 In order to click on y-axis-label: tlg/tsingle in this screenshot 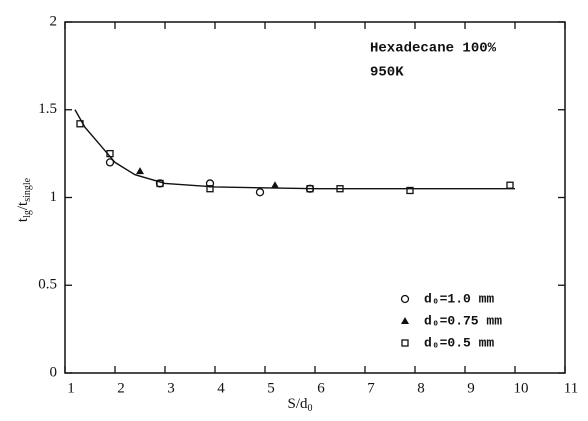, I will do `click(24, 199)`.